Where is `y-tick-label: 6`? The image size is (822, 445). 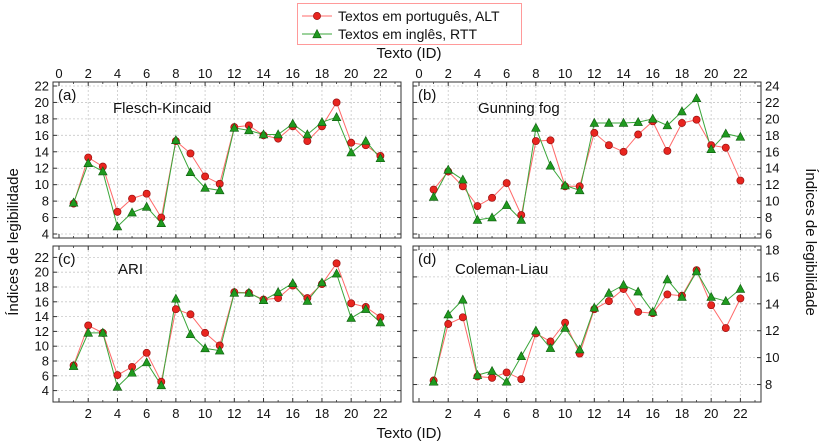 y-tick-label: 6 is located at coordinates (45, 375).